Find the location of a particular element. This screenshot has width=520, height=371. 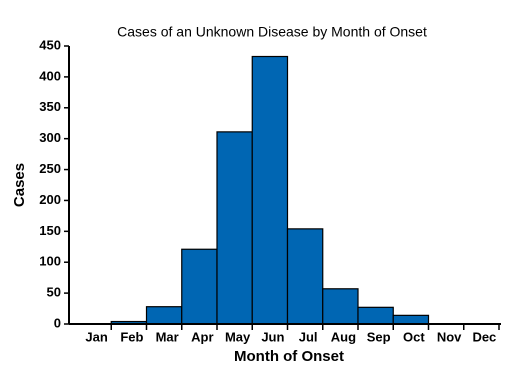

y-tick-label: 100 is located at coordinates (50, 261).